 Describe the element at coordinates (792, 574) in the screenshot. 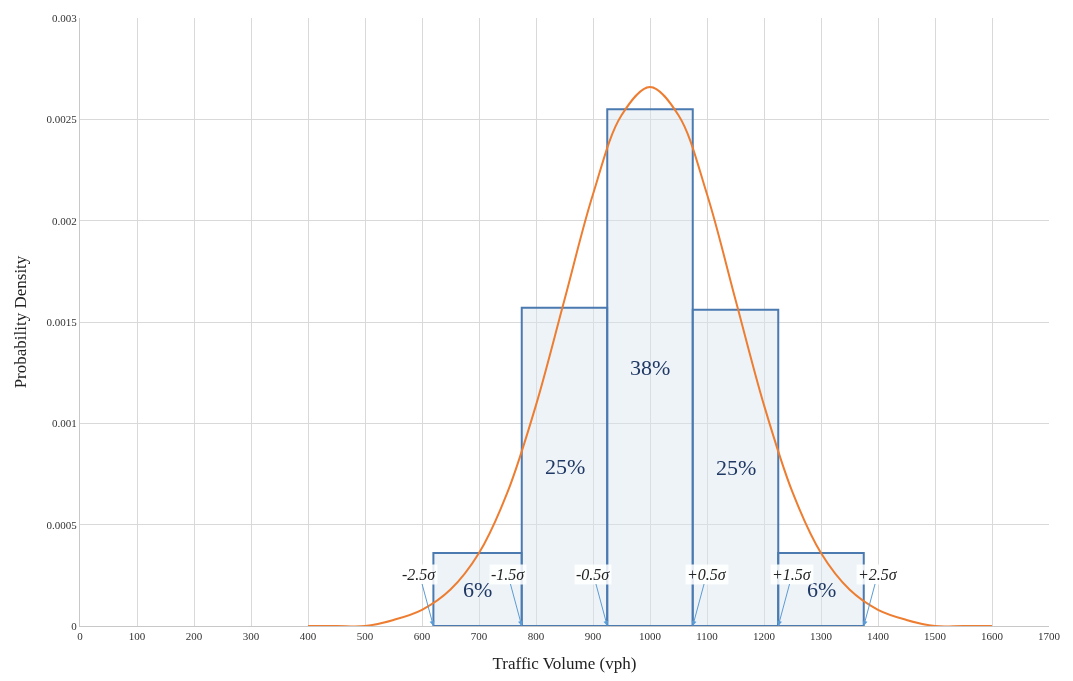

I see `annotation: +1.5σ` at that location.